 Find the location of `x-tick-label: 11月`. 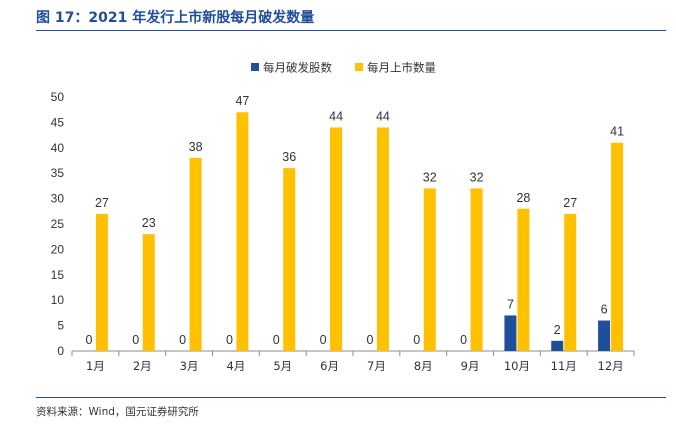

x-tick-label: 11月 is located at coordinates (564, 366).